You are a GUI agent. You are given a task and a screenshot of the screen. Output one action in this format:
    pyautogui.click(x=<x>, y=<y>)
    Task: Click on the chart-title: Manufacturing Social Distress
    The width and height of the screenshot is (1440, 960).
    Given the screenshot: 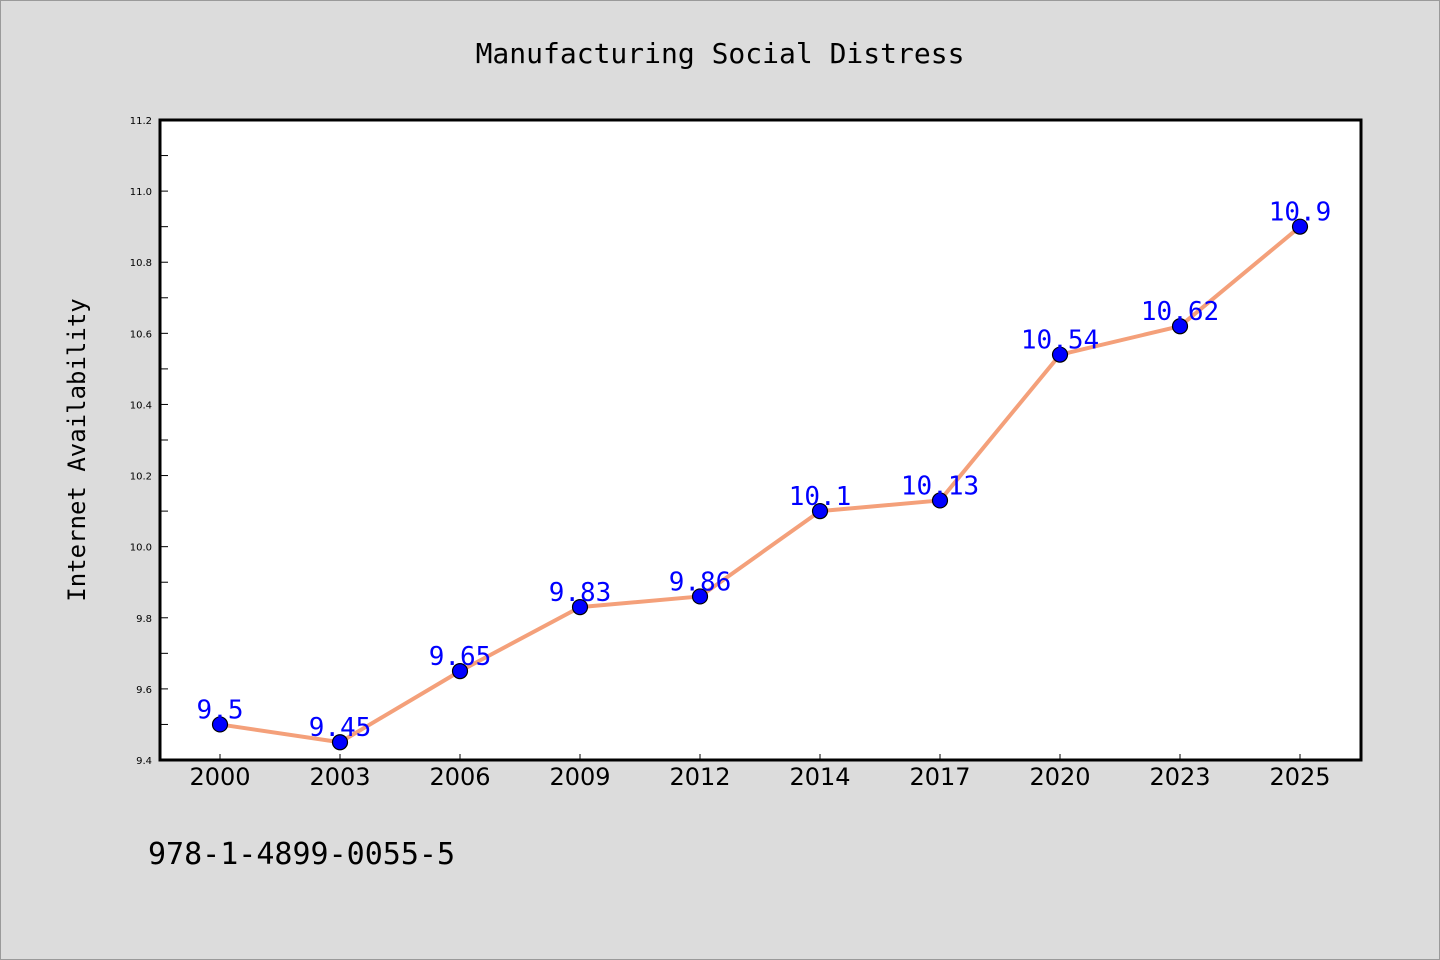 What is the action you would take?
    pyautogui.click(x=720, y=53)
    